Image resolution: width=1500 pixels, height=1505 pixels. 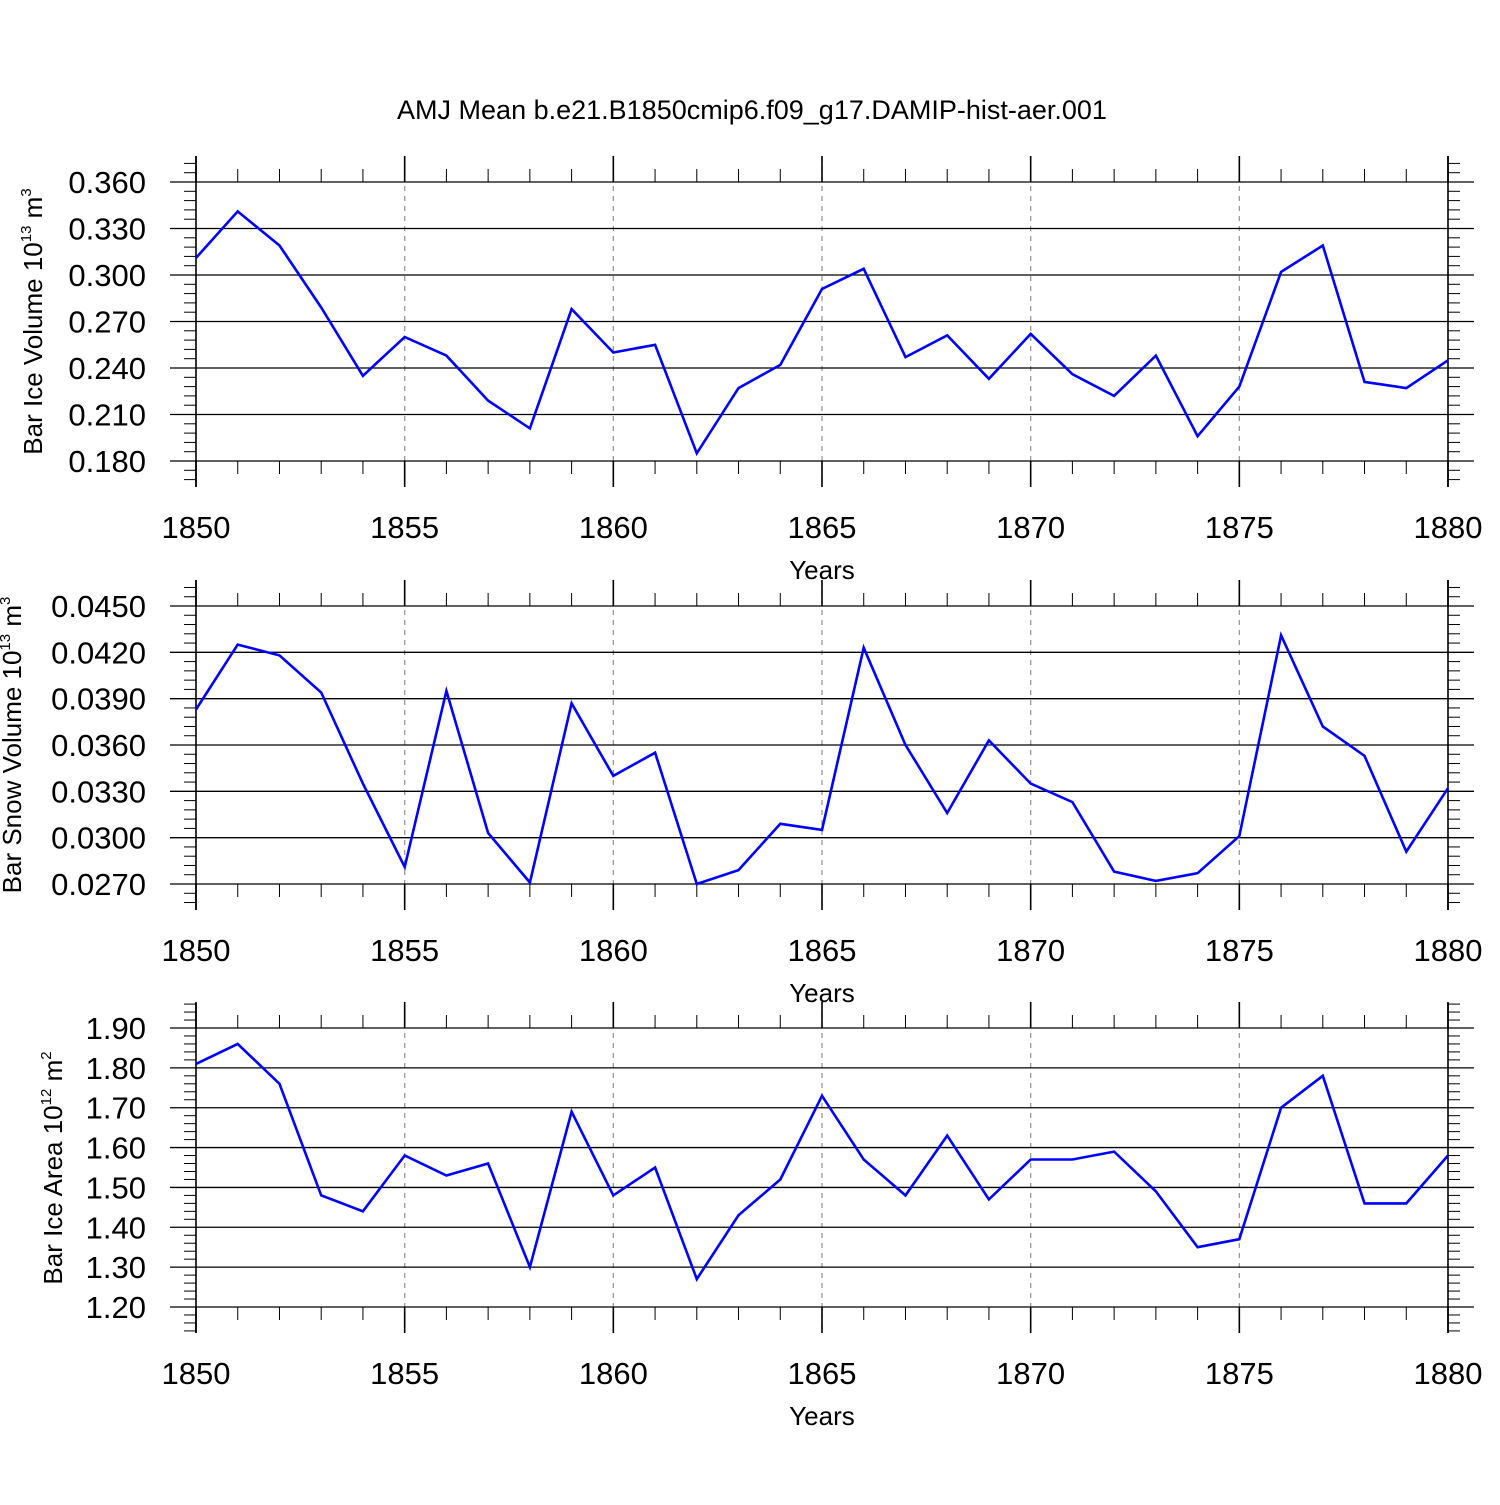 I want to click on y-tick-label: 0.0450, so click(x=98, y=606).